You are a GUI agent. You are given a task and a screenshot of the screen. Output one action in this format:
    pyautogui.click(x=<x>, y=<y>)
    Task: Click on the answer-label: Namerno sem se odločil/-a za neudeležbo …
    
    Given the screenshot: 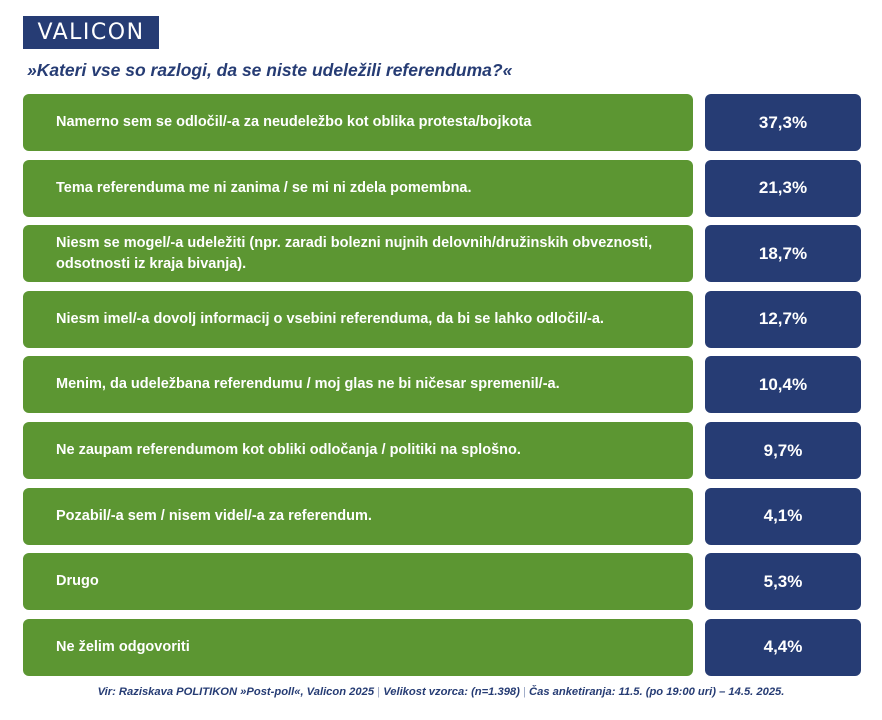 What is the action you would take?
    pyautogui.click(x=358, y=122)
    